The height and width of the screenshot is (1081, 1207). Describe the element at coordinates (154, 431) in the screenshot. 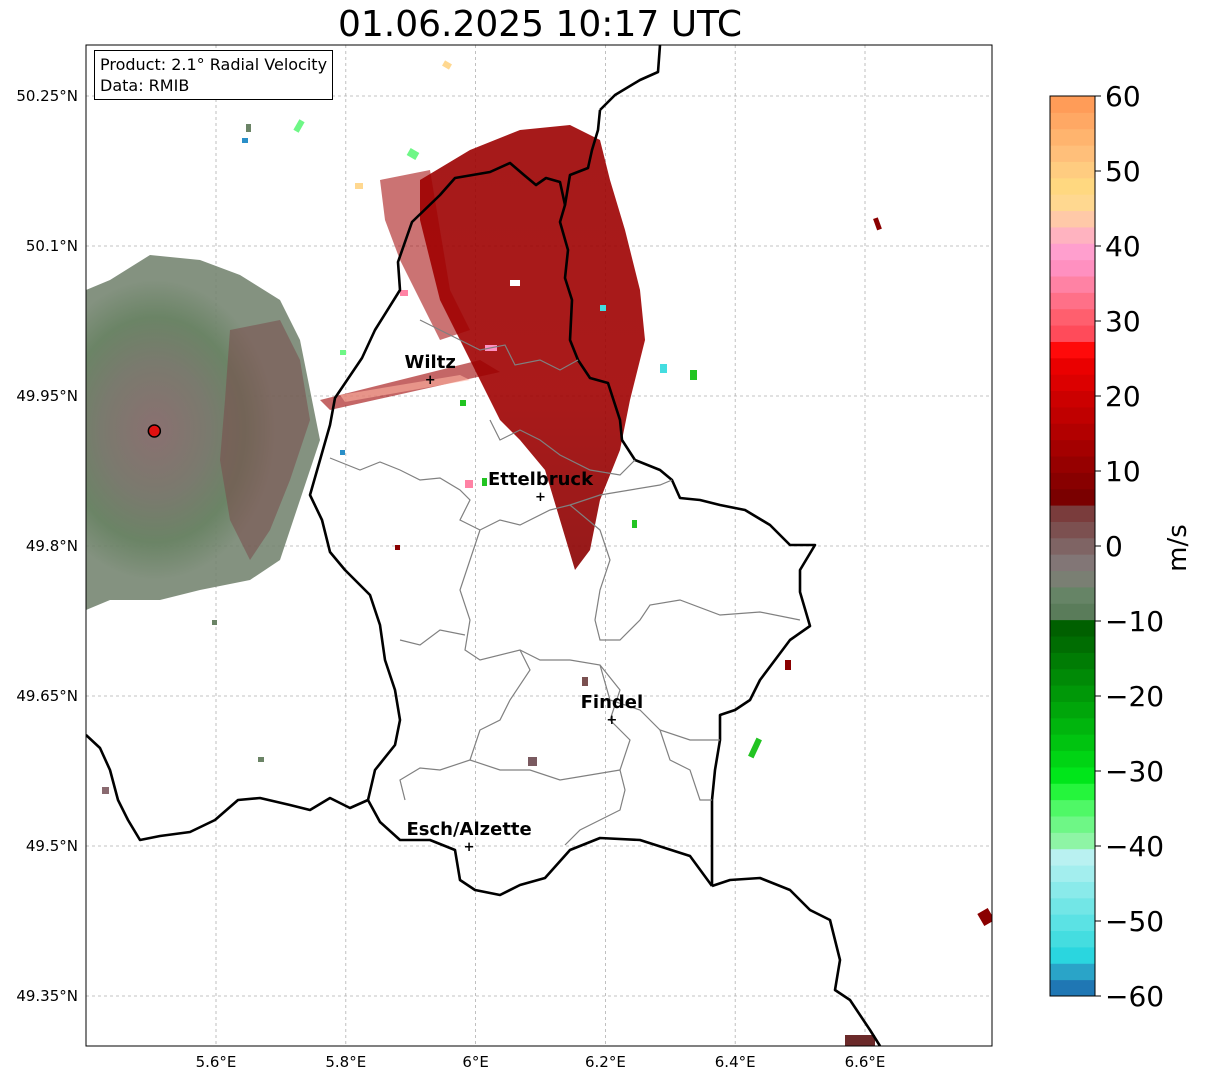

I see `radar-site-marker` at that location.